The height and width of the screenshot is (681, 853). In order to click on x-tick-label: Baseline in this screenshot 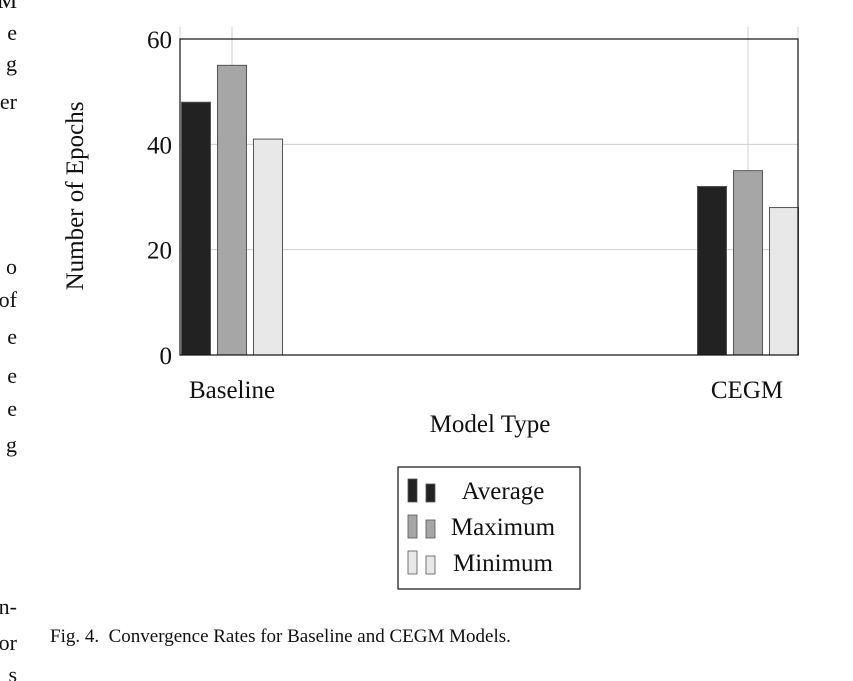, I will do `click(232, 390)`.